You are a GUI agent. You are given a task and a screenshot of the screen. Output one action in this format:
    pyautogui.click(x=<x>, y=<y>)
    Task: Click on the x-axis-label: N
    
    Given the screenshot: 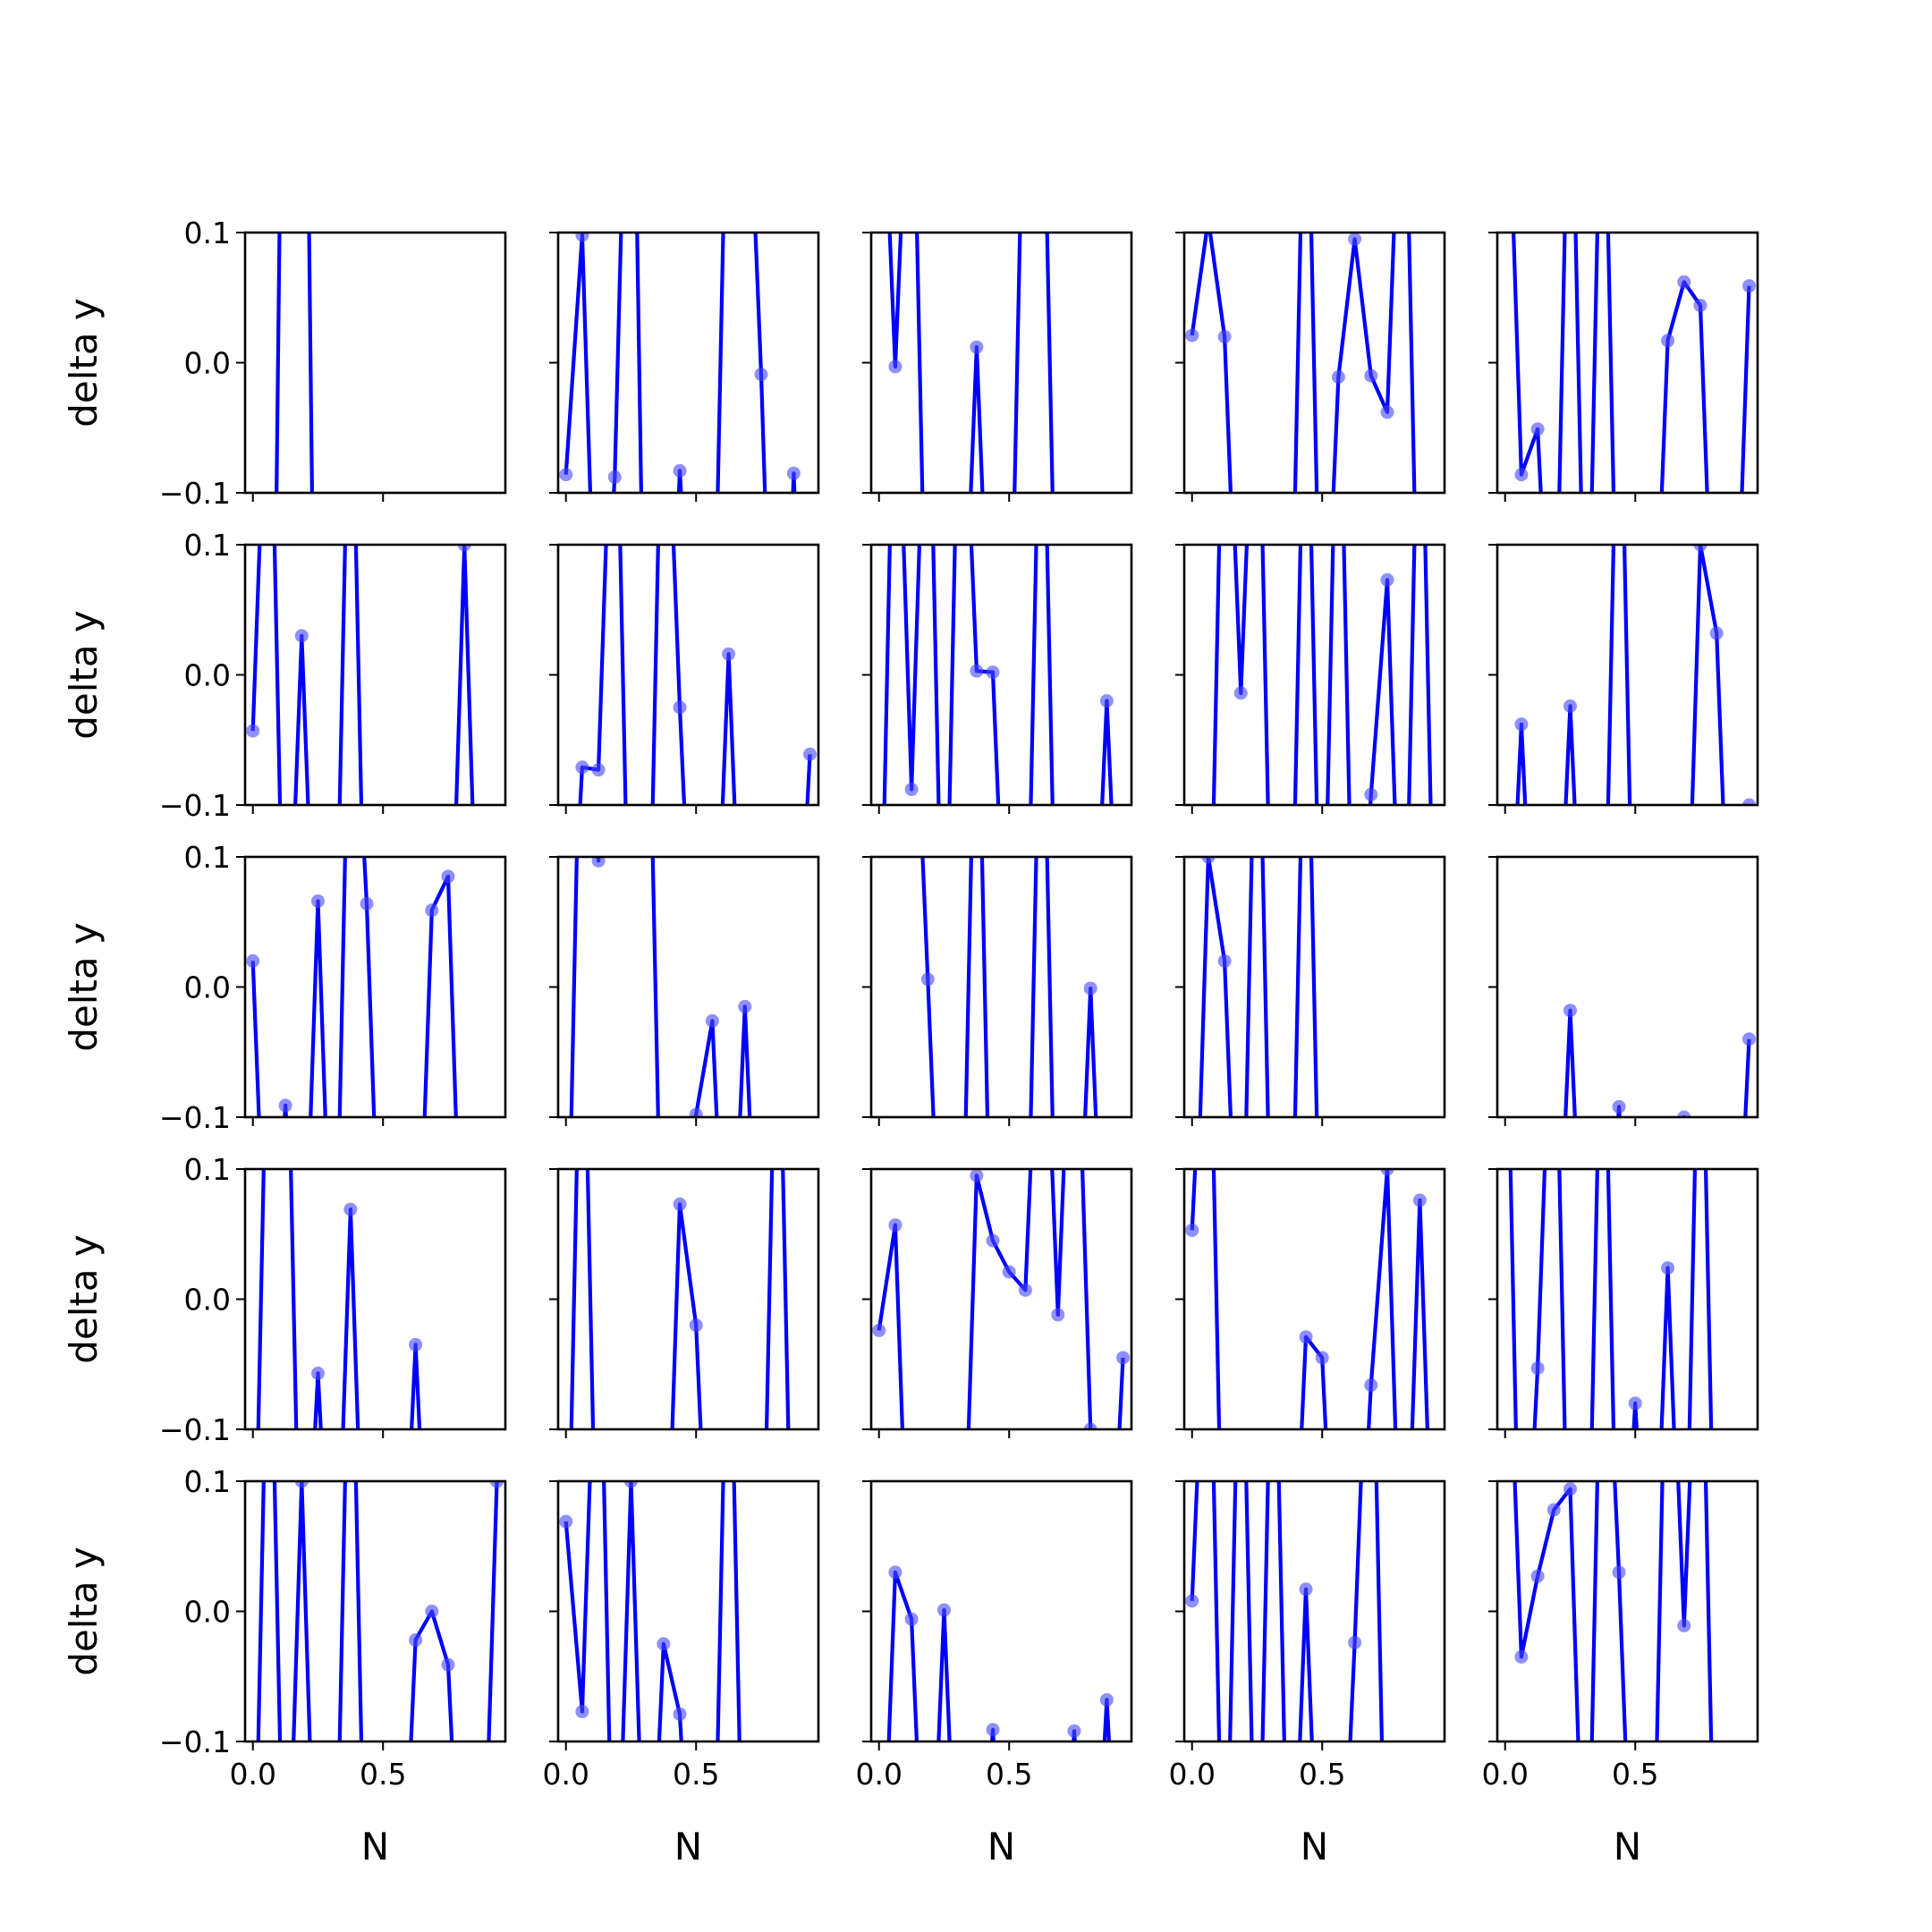 What is the action you would take?
    pyautogui.click(x=688, y=1846)
    